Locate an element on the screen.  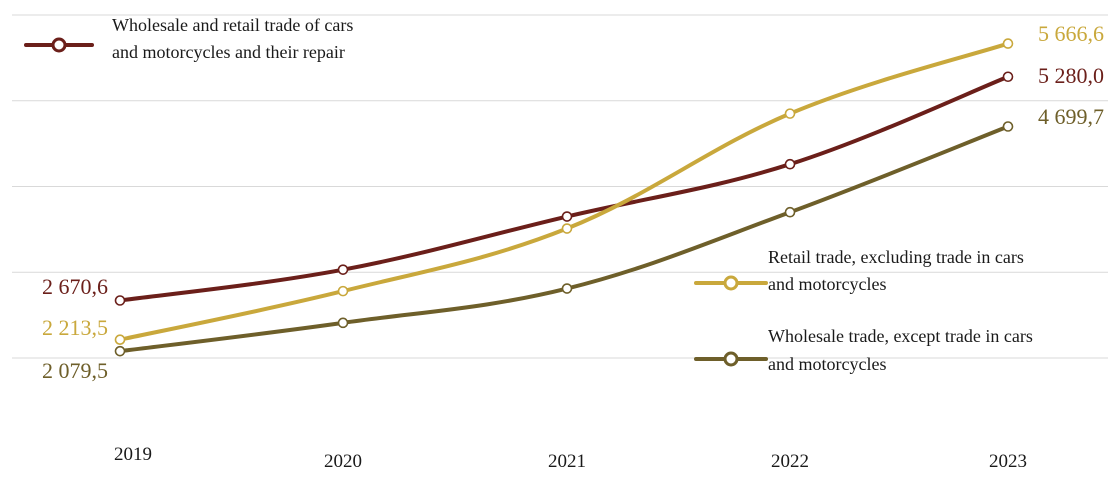
data-point-series-1-2021 is located at coordinates (567, 216).